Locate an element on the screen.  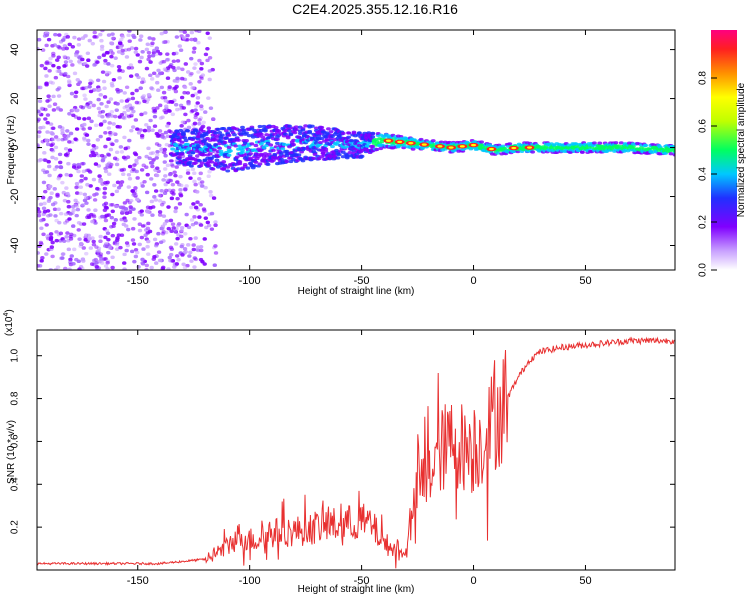
spectrogram-y-tick-label: 0 is located at coordinates (15, 147).